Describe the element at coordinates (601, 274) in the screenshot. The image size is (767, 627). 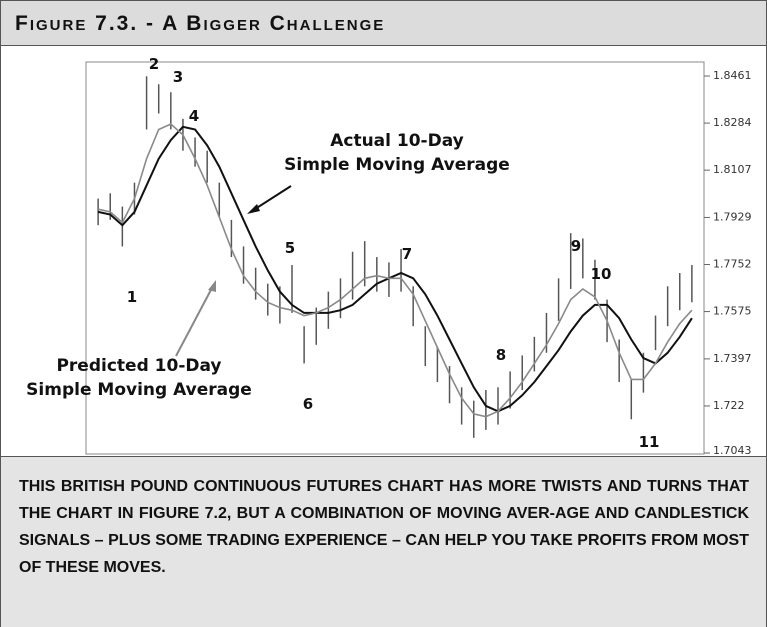
I see `point-label: 10` at that location.